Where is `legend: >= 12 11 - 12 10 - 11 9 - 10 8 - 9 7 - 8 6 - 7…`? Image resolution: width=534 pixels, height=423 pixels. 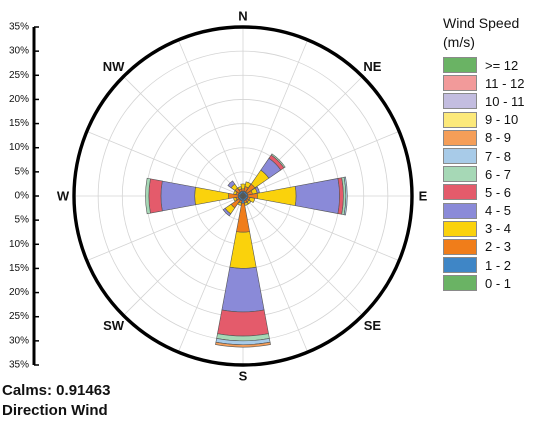 legend: >= 12 11 - 12 10 - 11 9 - 10 8 - 9 7 - 8 6 - 7… is located at coordinates (484, 174).